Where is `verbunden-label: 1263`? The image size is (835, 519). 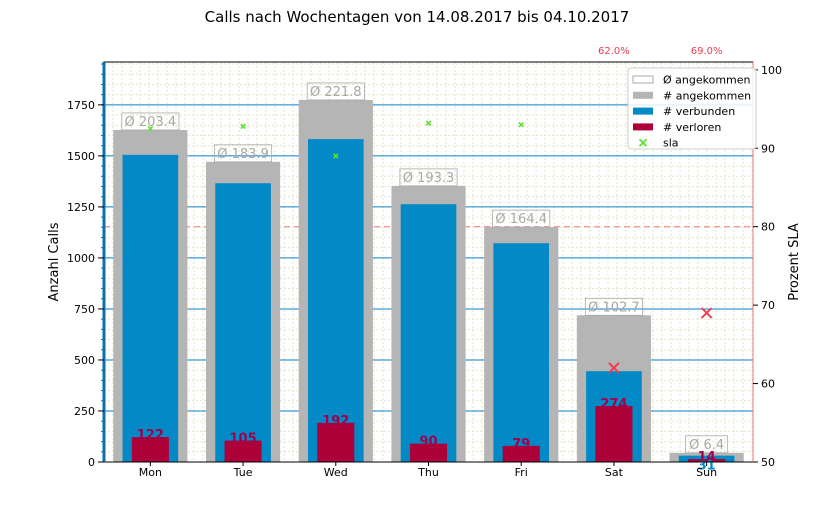 verbunden-label: 1263 is located at coordinates (428, 214).